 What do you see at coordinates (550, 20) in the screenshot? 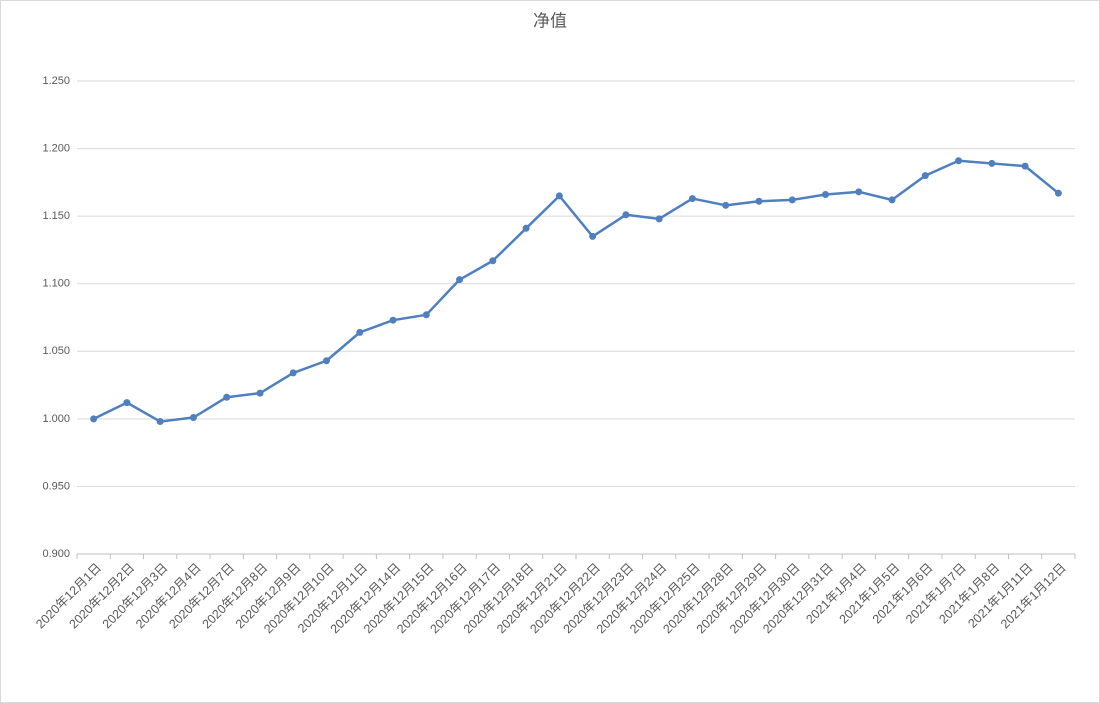
I see `chart-title: 净值` at bounding box center [550, 20].